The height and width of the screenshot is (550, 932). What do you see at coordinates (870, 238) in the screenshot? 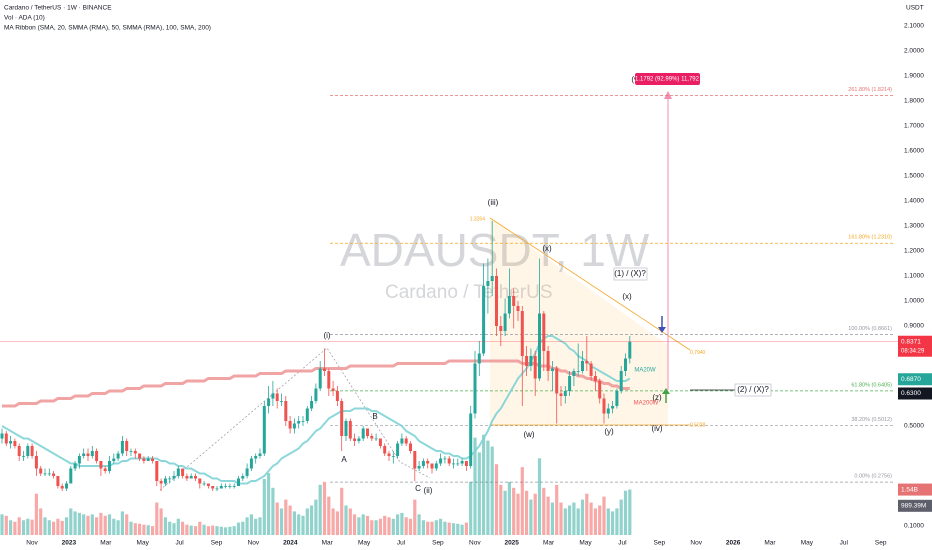
I see `fib-label: 161.80% (1.2310)` at bounding box center [870, 238].